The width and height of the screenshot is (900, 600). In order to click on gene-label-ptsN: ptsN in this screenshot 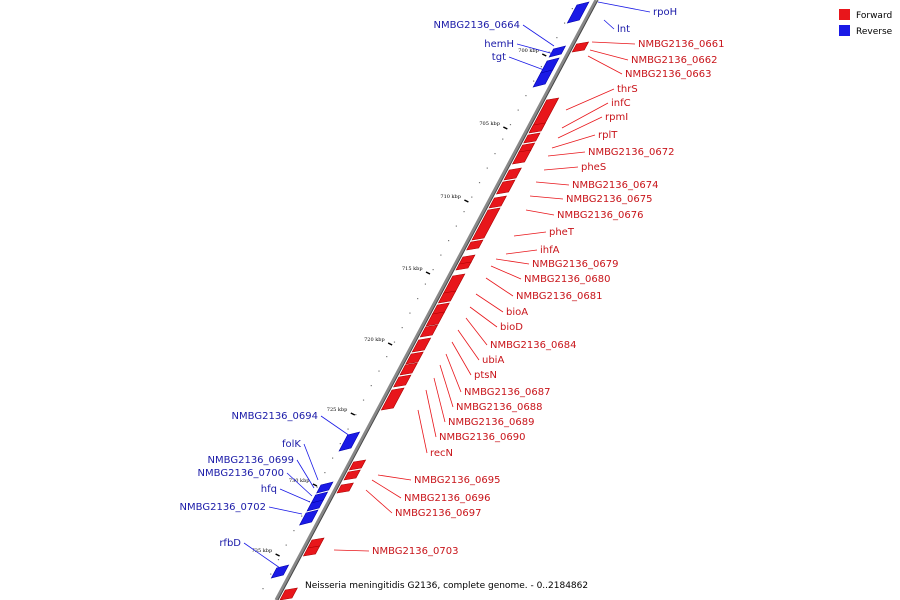, I will do `click(485, 375)`.